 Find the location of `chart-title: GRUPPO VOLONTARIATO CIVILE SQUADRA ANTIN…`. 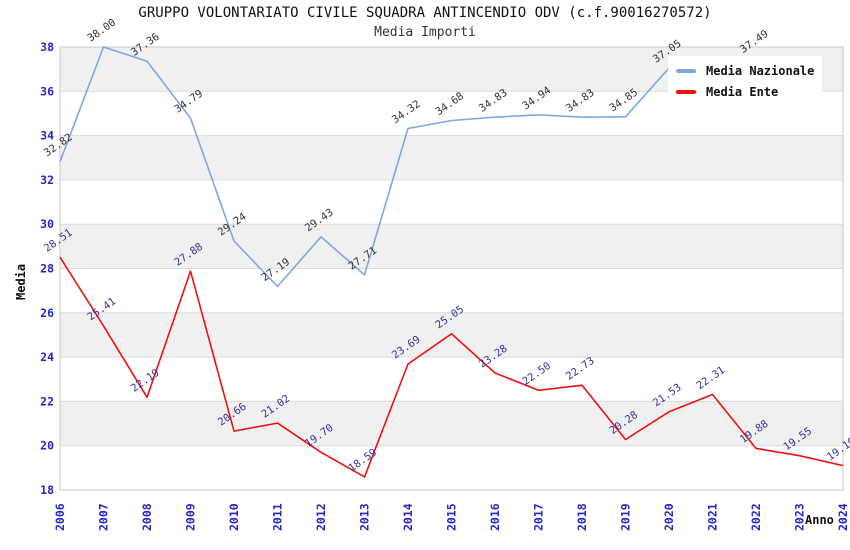

chart-title: GRUPPO VOLONTARIATO CIVILE SQUADRA ANTIN… is located at coordinates (425, 13).